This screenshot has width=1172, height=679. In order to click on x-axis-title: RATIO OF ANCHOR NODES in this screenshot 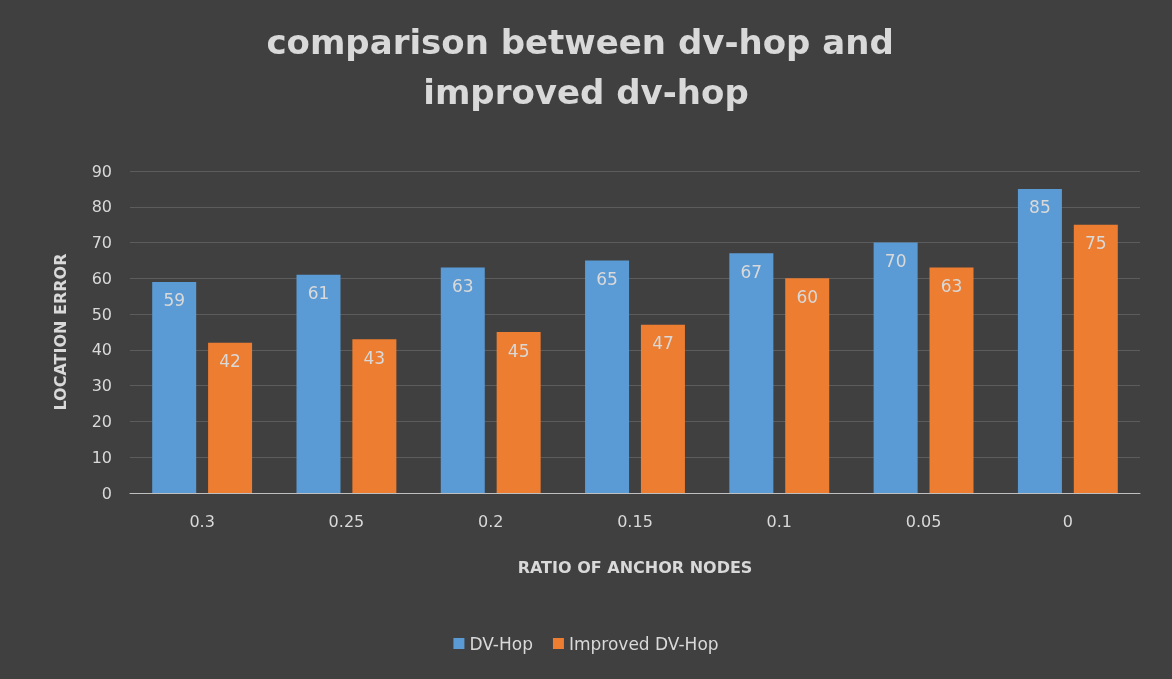, I will do `click(635, 567)`.